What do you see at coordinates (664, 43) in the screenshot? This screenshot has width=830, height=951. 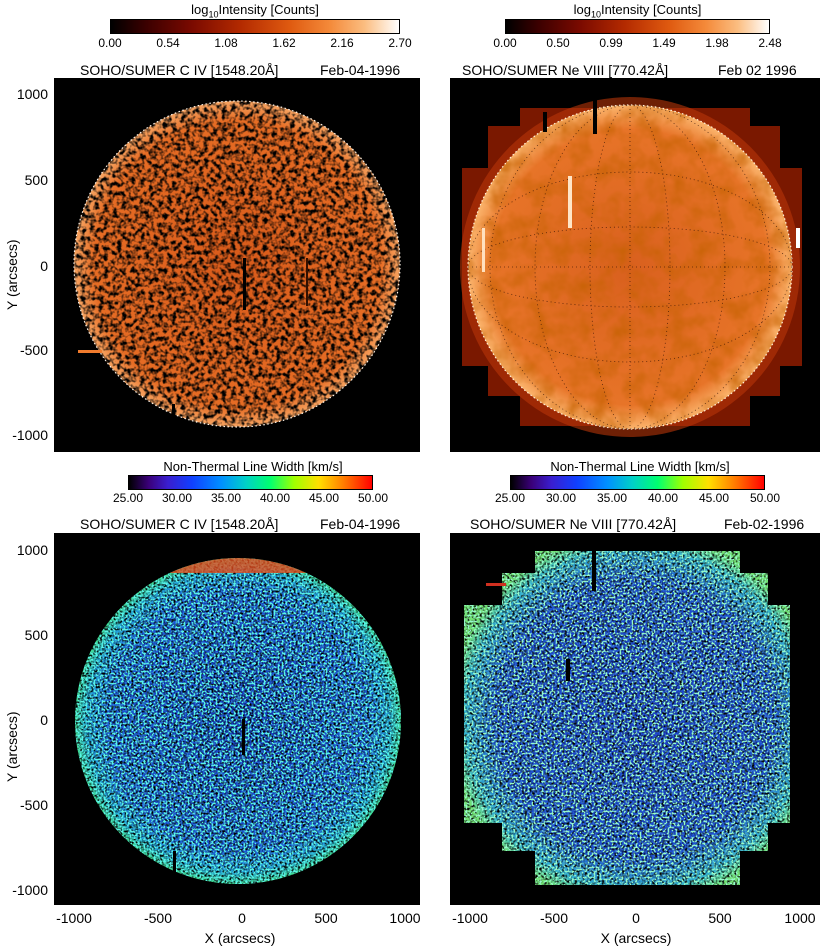 I see `colorbar-tick: 1.49` at bounding box center [664, 43].